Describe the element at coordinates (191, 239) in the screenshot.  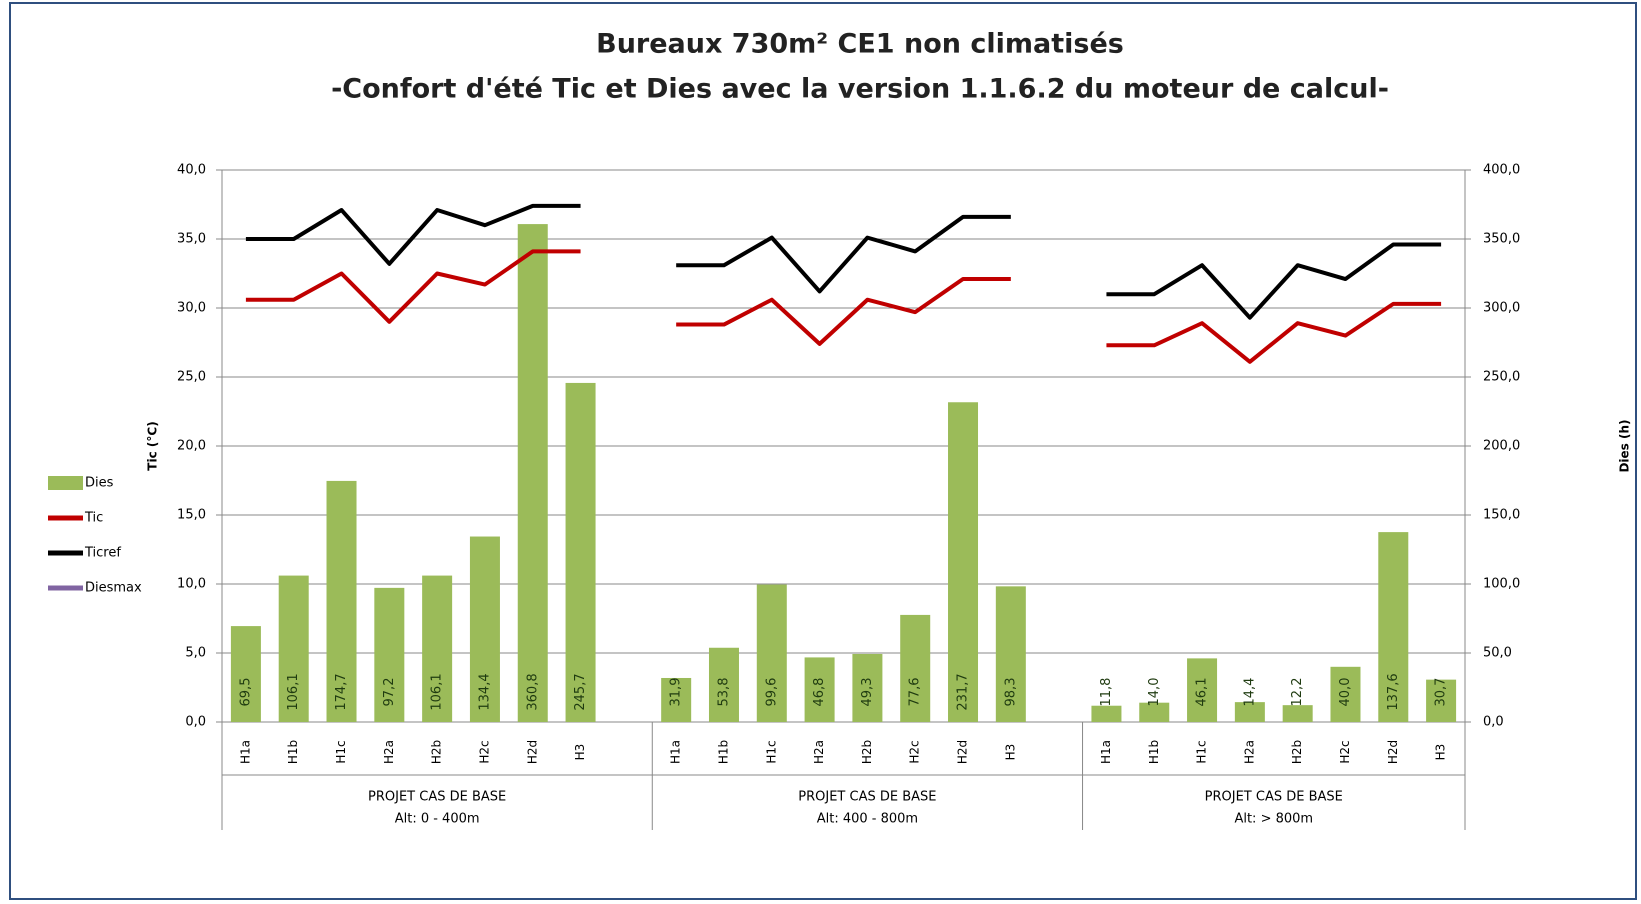
I see `y-tick-label: 35,0` at that location.